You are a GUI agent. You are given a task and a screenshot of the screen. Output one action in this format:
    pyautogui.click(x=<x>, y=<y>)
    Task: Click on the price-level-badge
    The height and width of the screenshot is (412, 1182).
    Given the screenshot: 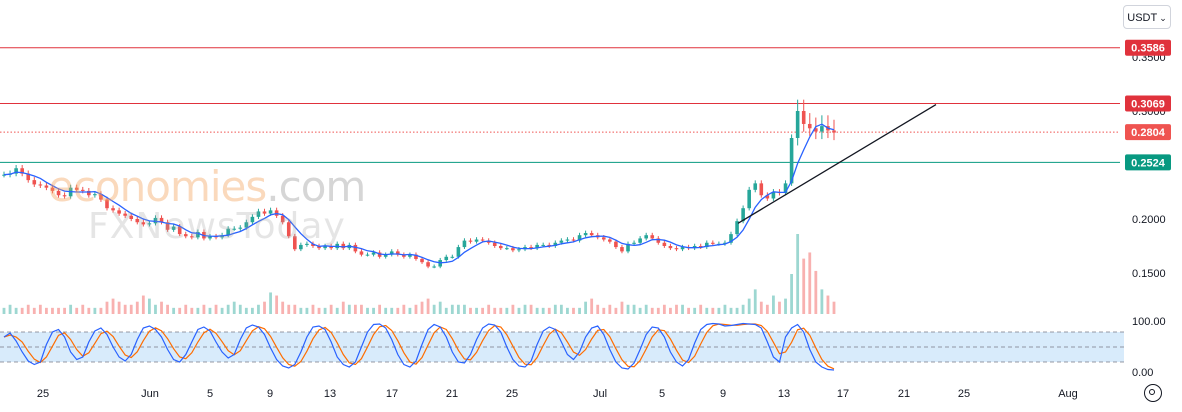 What is the action you would take?
    pyautogui.click(x=1148, y=132)
    